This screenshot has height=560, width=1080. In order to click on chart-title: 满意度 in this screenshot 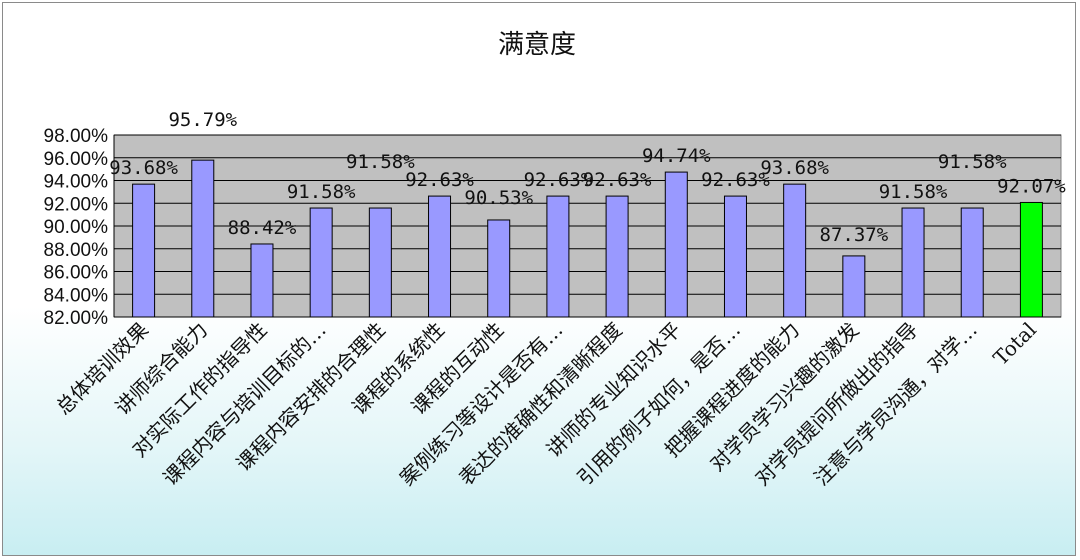, I will do `click(537, 45)`.